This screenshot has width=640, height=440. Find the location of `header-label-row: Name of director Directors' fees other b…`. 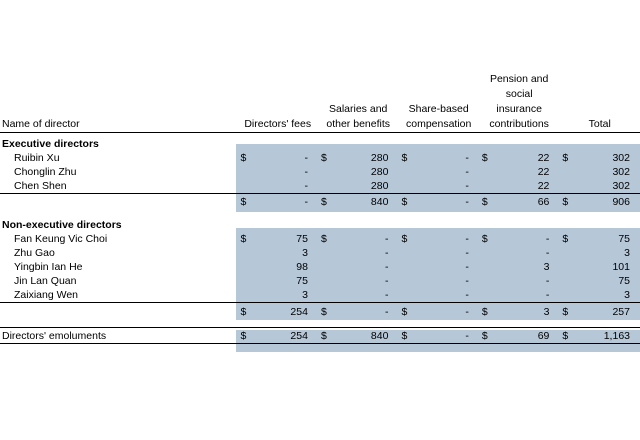

header-label-row: Name of director Directors' fees other b… is located at coordinates (320, 125).